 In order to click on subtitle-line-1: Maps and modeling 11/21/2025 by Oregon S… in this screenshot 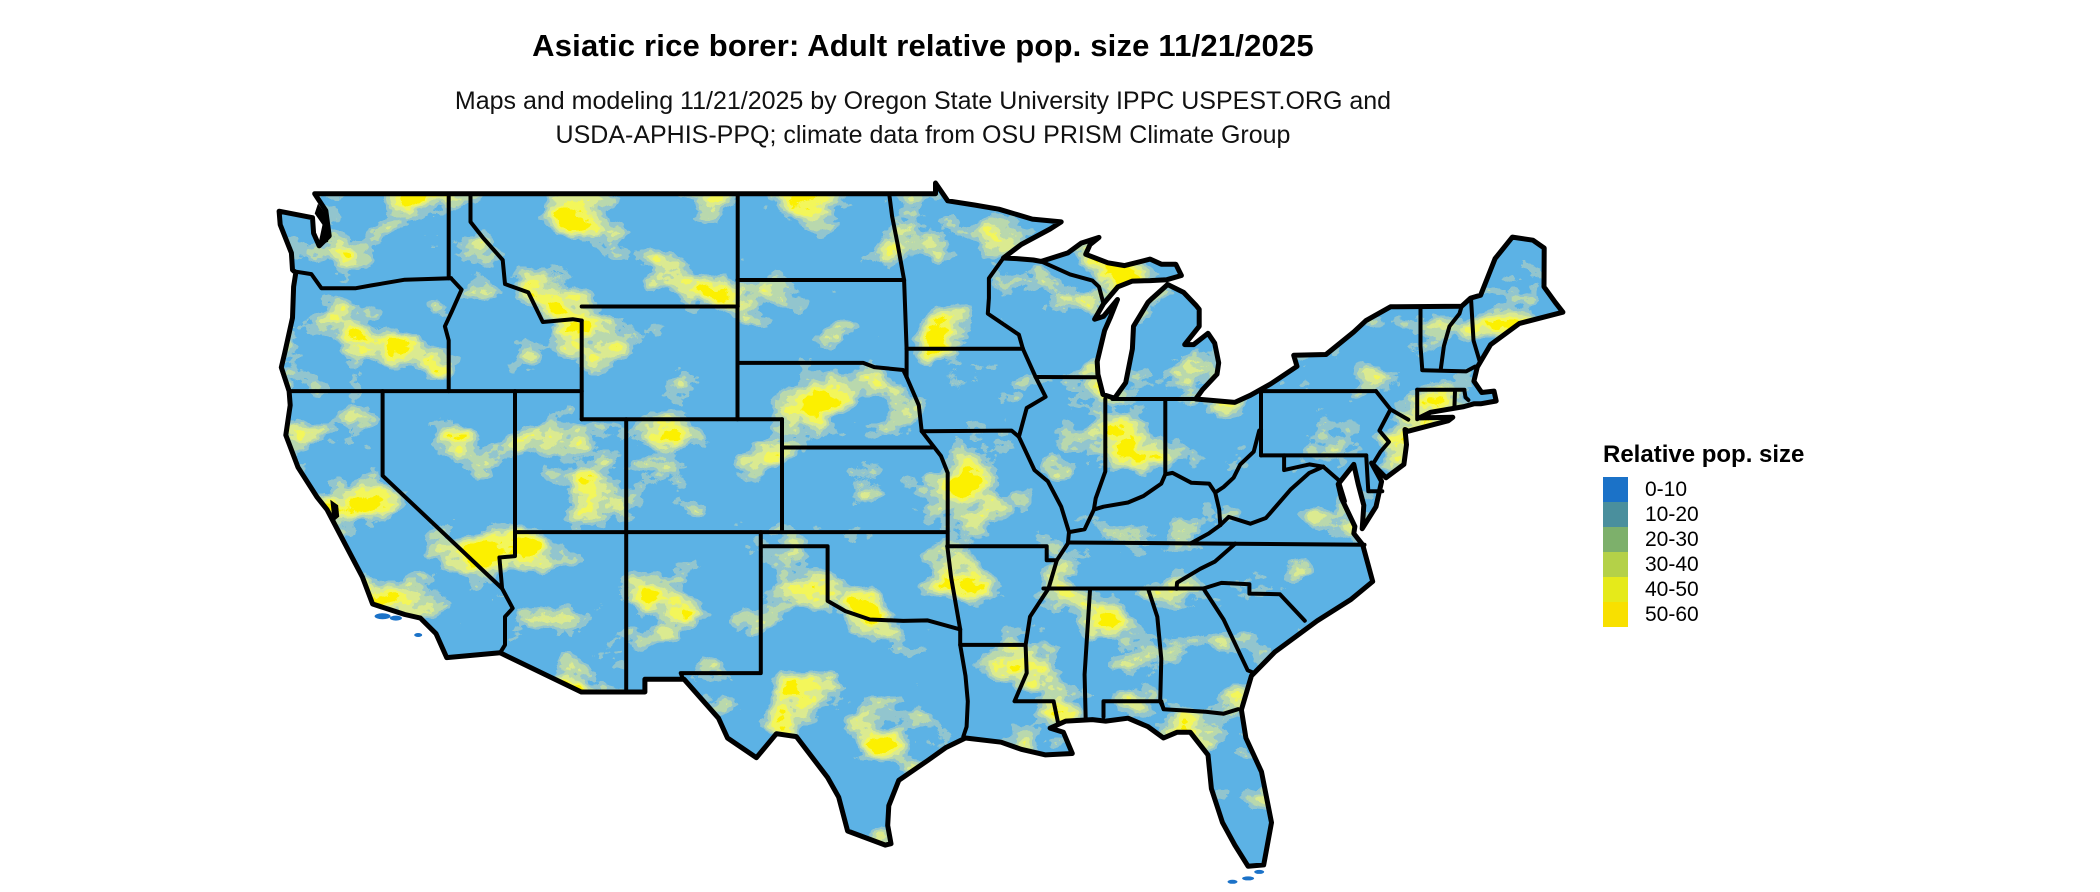, I will do `click(923, 101)`.